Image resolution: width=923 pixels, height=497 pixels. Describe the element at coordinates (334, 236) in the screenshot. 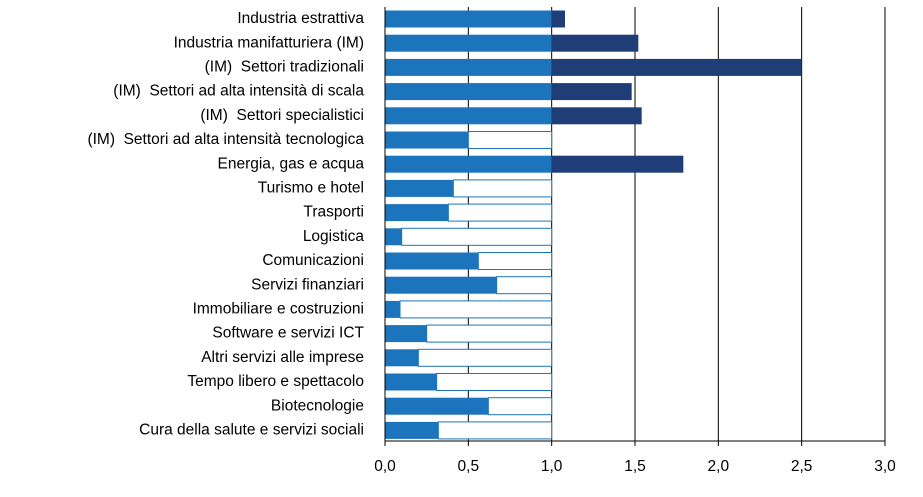

I see `y-tick-label: Logistica` at that location.